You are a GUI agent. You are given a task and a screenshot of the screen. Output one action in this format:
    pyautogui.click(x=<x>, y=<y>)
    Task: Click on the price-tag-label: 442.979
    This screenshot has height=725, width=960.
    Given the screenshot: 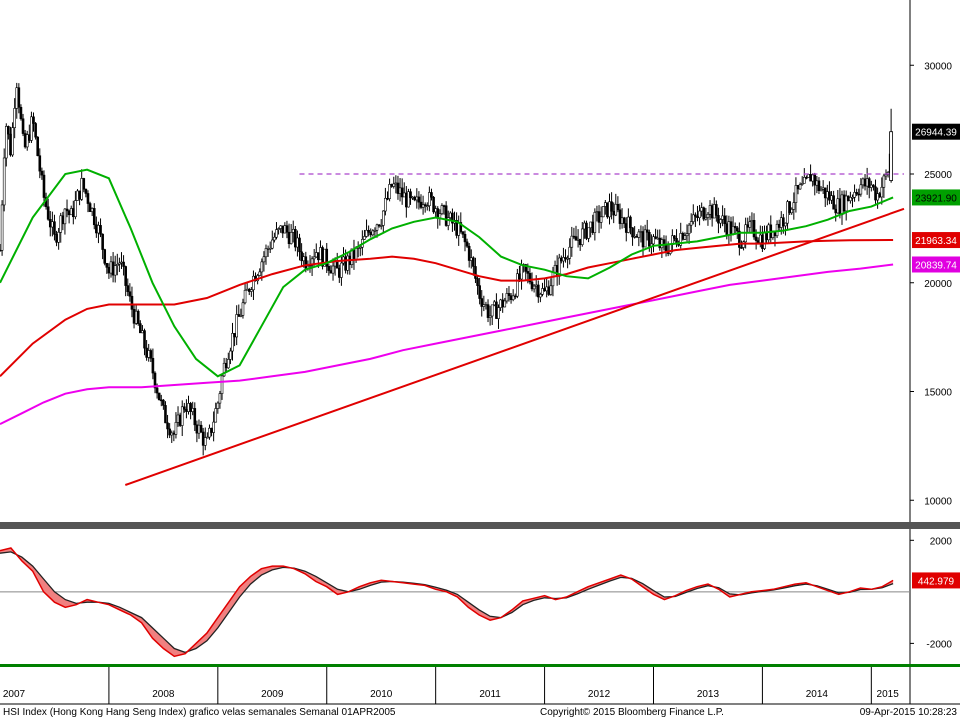 What is the action you would take?
    pyautogui.click(x=936, y=581)
    